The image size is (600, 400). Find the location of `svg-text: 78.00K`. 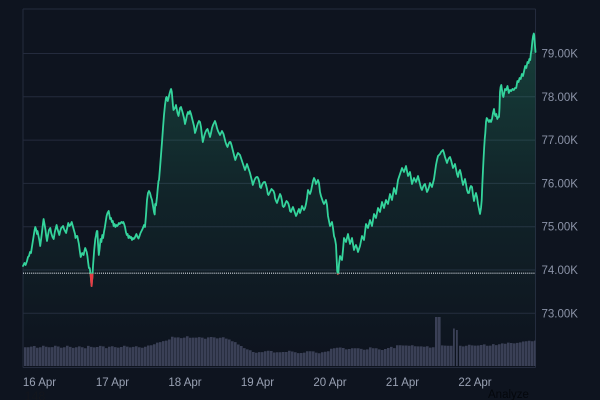

svg-text: 78.00K is located at coordinates (560, 98).